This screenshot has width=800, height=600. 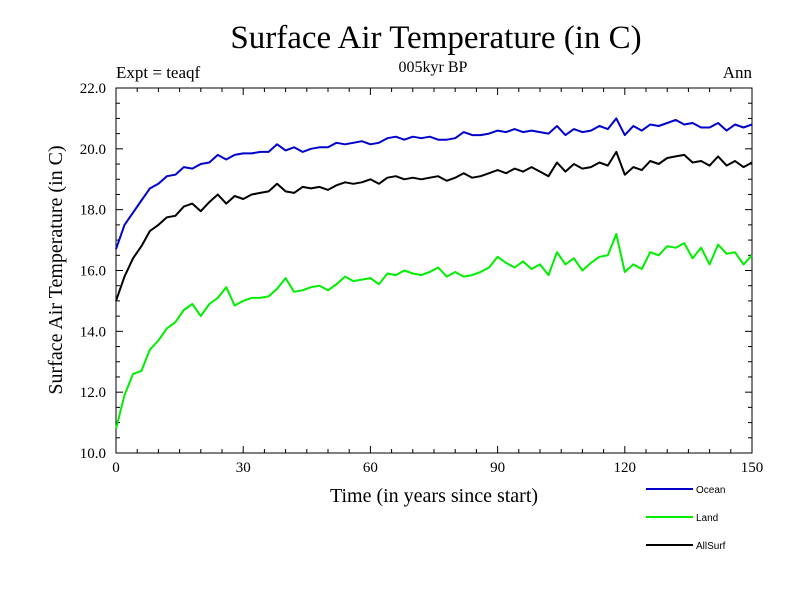 I want to click on y-axis-label: Surface Air Temperature (in C), so click(x=56, y=269).